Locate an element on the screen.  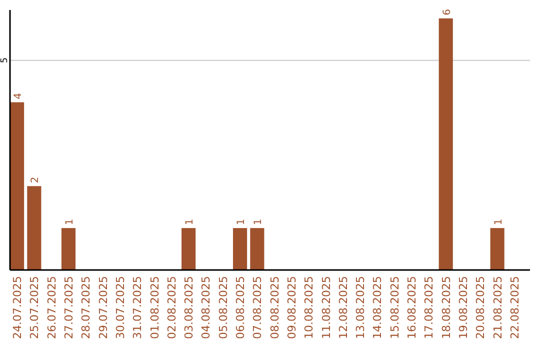
x-tick-label: 02.08.2025 is located at coordinates (171, 307).